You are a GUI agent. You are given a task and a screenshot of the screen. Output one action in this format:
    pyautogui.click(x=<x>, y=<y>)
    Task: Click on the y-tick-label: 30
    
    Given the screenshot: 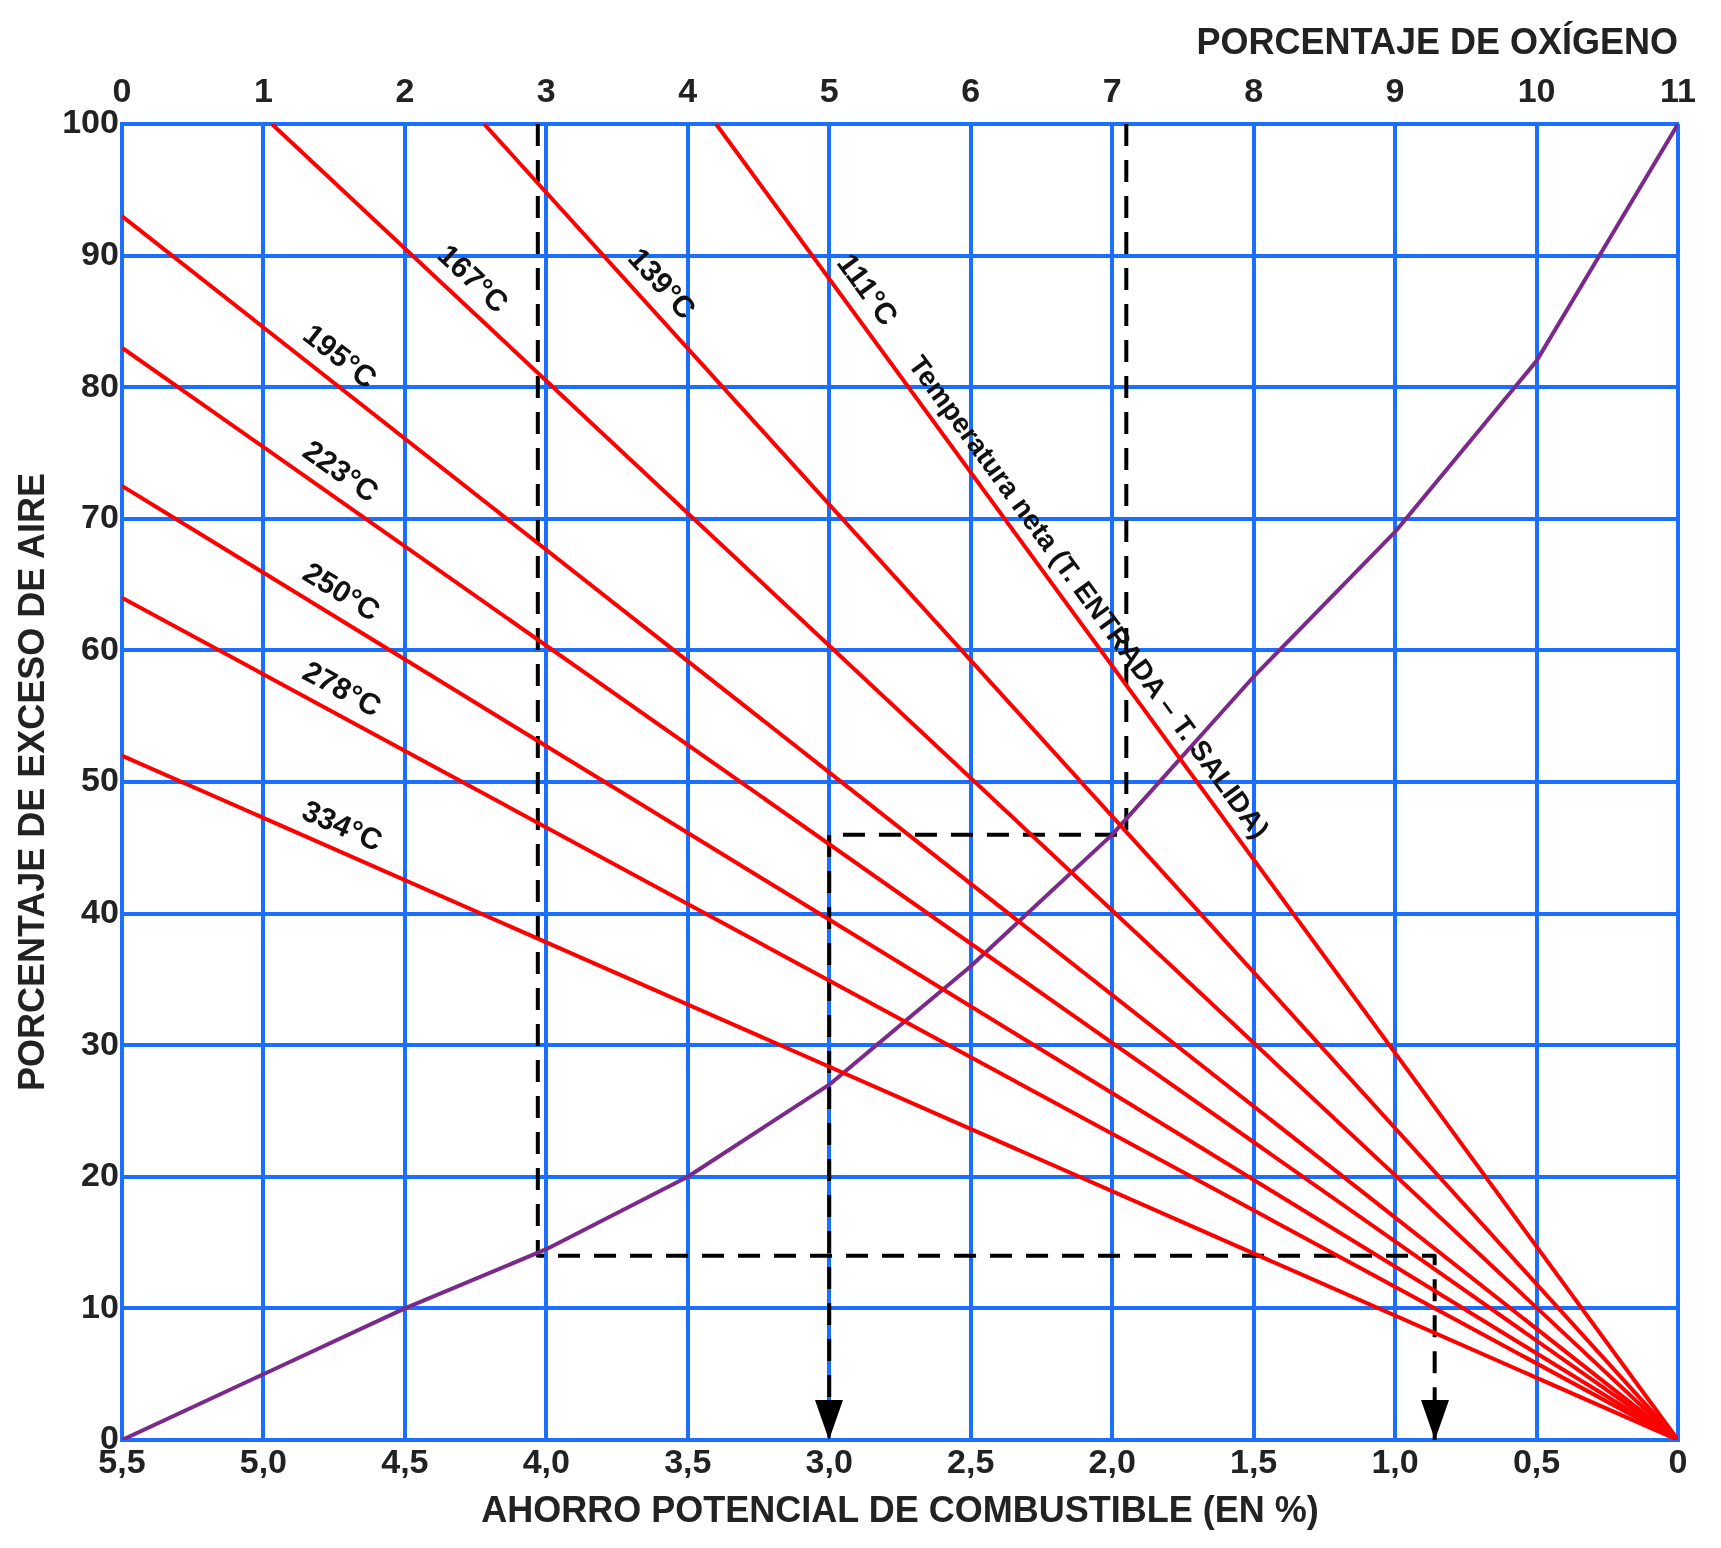 What is the action you would take?
    pyautogui.click(x=100, y=1042)
    